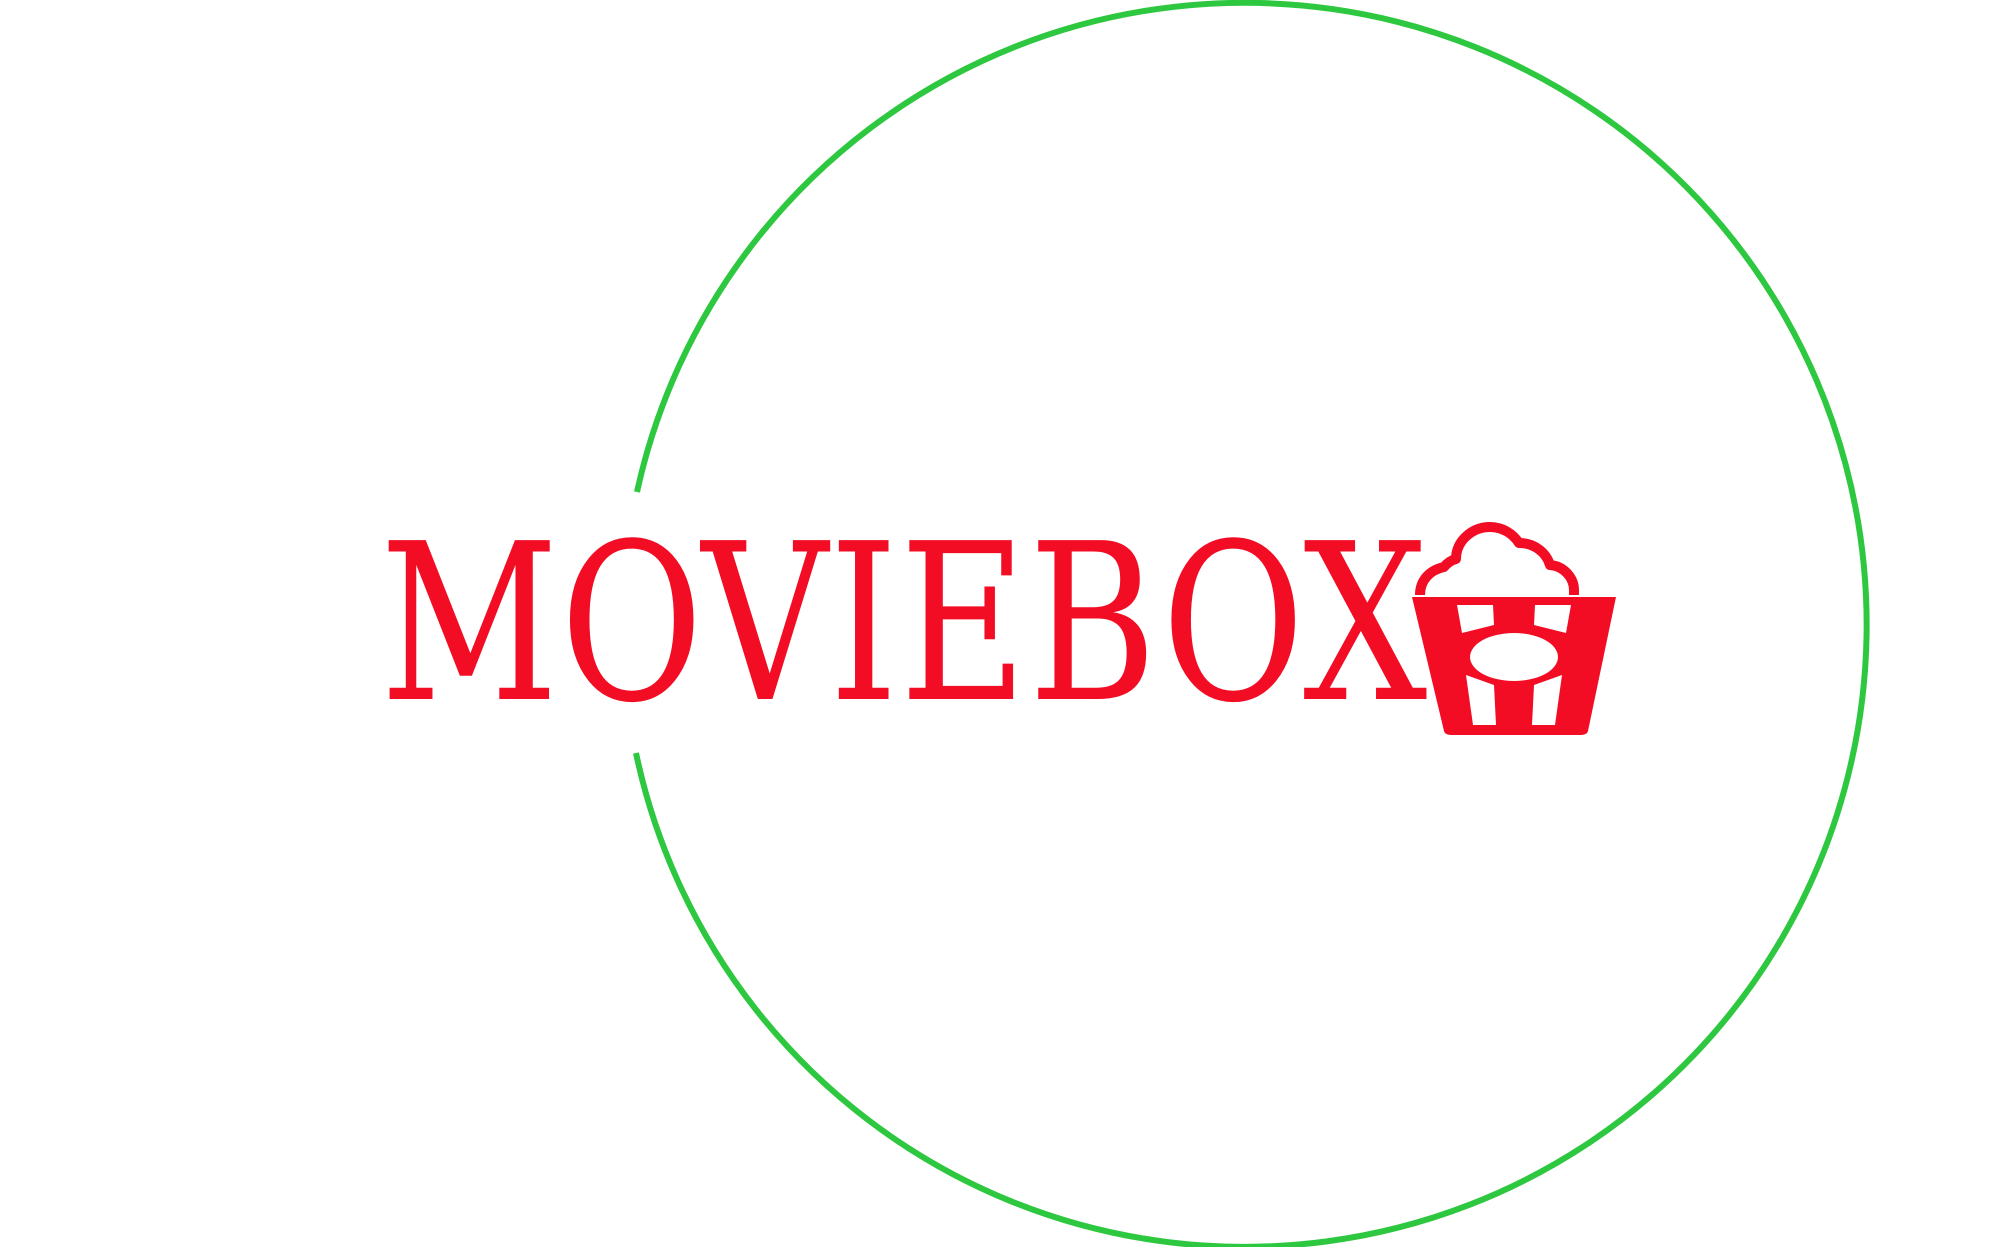 This screenshot has width=2000, height=1247. I want to click on bucket-stripe-left-bottom, so click(1481, 700).